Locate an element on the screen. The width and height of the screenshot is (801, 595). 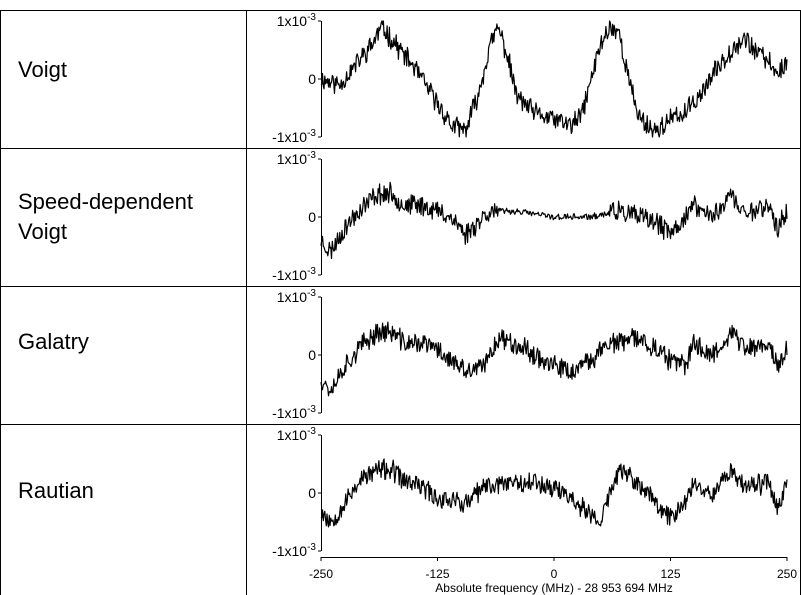
panel-label-galatry: Galatry is located at coordinates (53, 342).